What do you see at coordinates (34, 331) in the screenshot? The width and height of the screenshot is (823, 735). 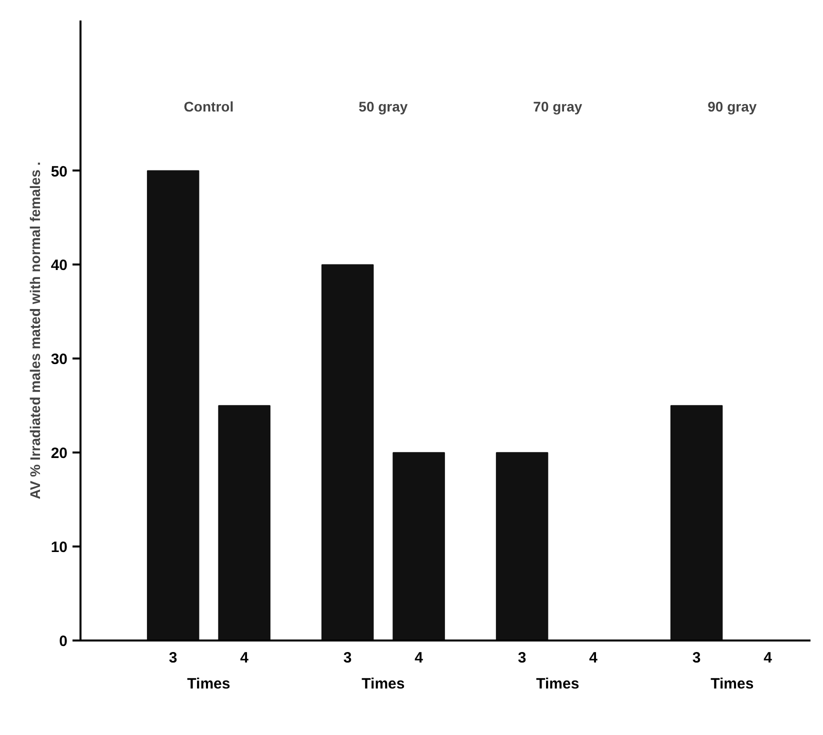 I see `y-axis-title: AV % Irradiated males mated with normal females .` at bounding box center [34, 331].